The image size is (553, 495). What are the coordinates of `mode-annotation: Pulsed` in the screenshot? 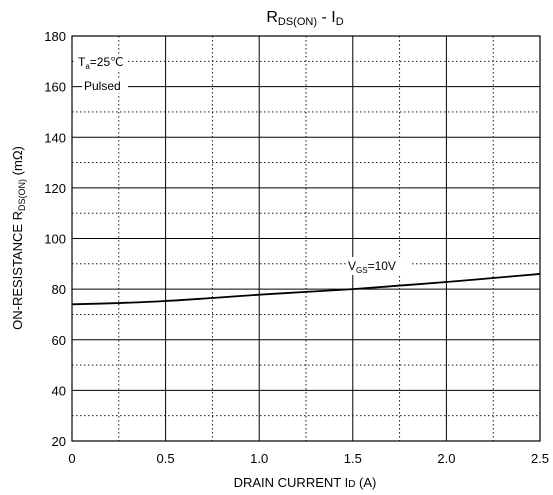 It's located at (105, 86).